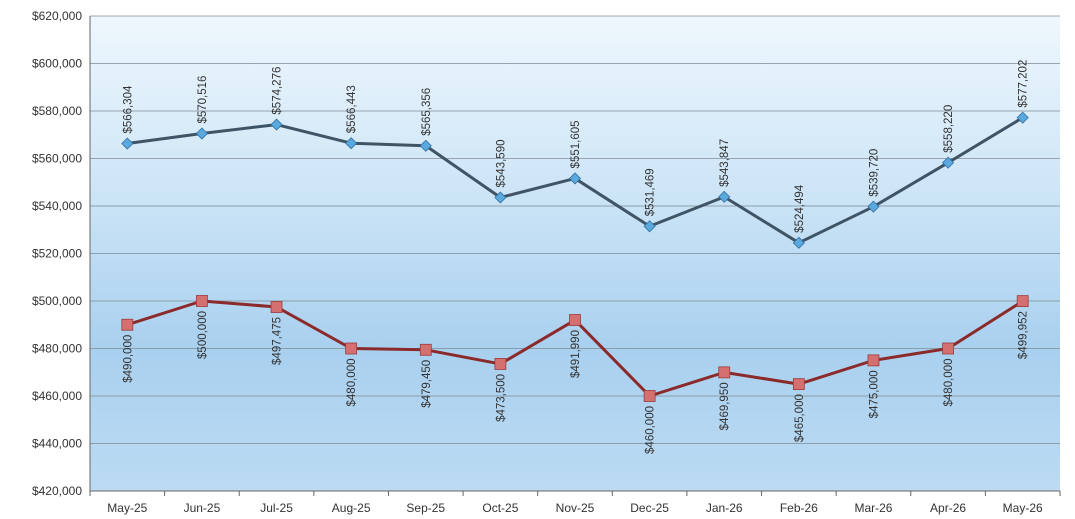 This screenshot has height=519, width=1075. What do you see at coordinates (874, 173) in the screenshot?
I see `data-label: $539,720` at bounding box center [874, 173].